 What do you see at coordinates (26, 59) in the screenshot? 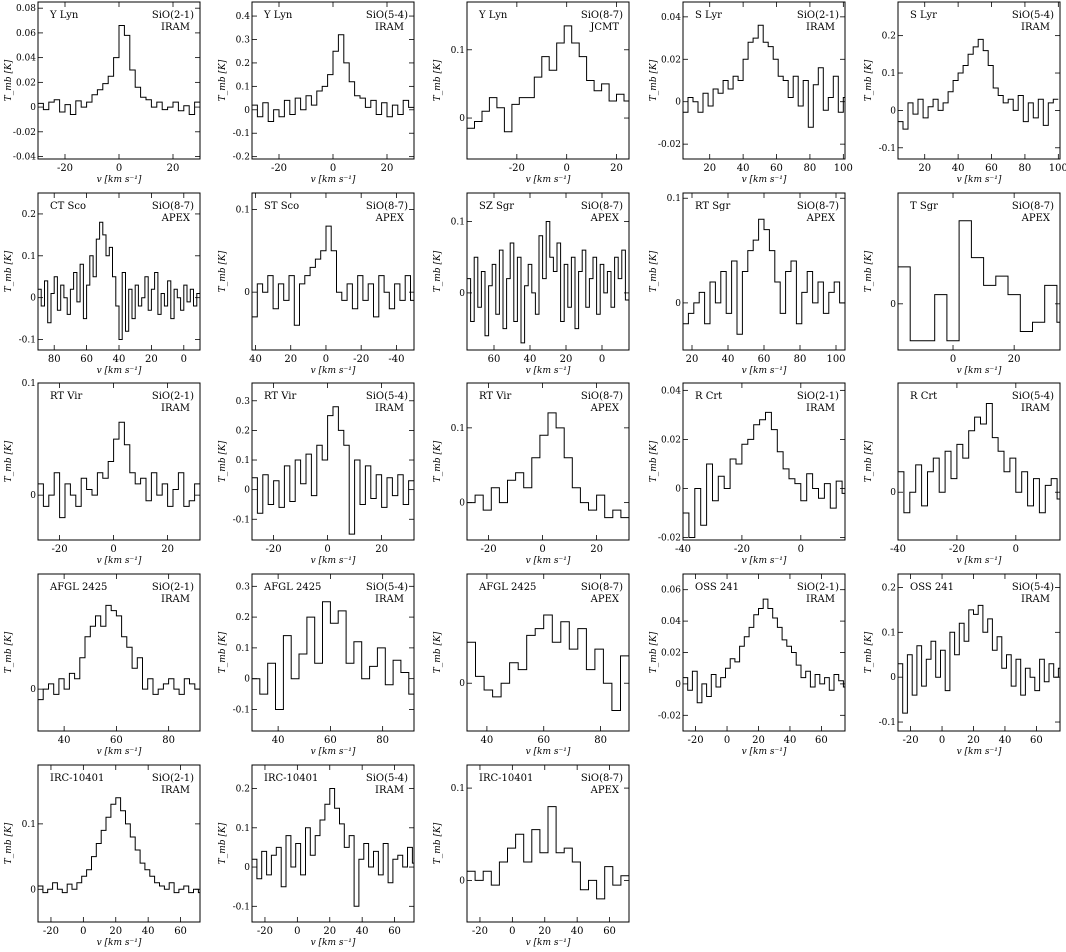
I see `y-tick-label: 0.04` at bounding box center [26, 59].